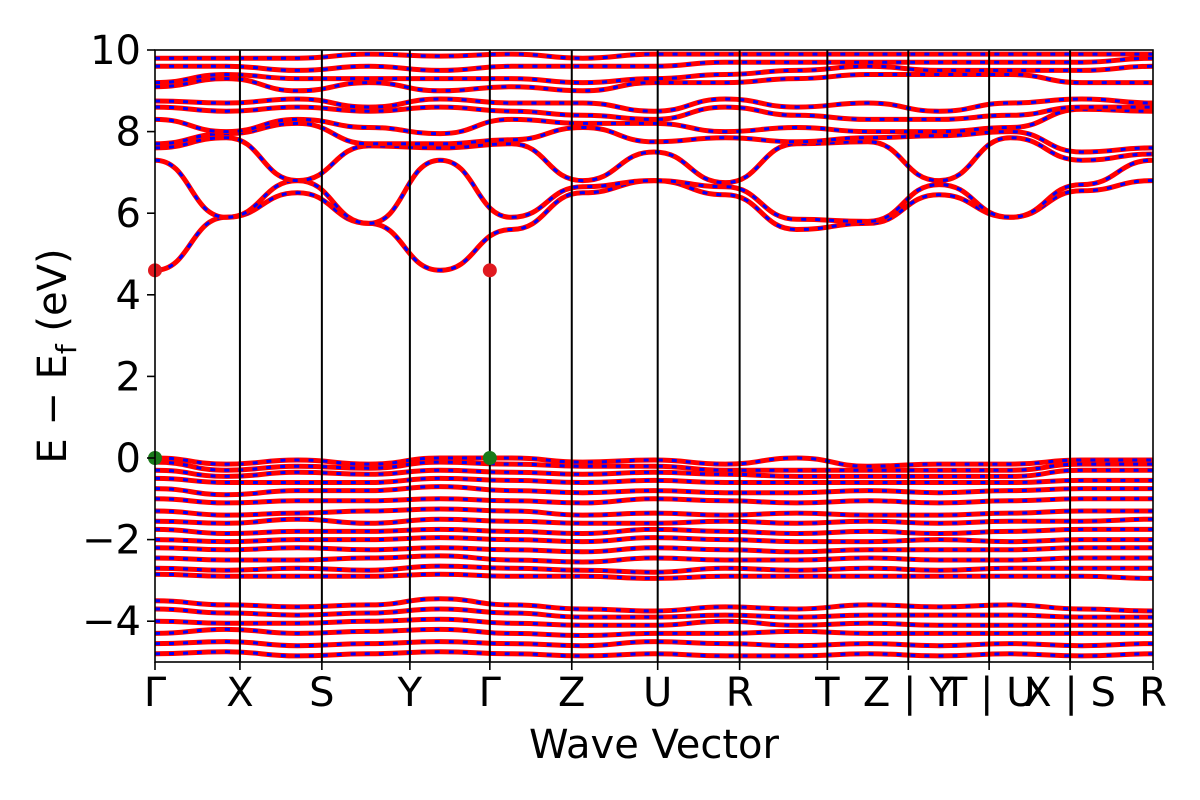 The width and height of the screenshot is (1200, 800). What do you see at coordinates (111, 541) in the screenshot?
I see `y-tick-label-1: −2` at bounding box center [111, 541].